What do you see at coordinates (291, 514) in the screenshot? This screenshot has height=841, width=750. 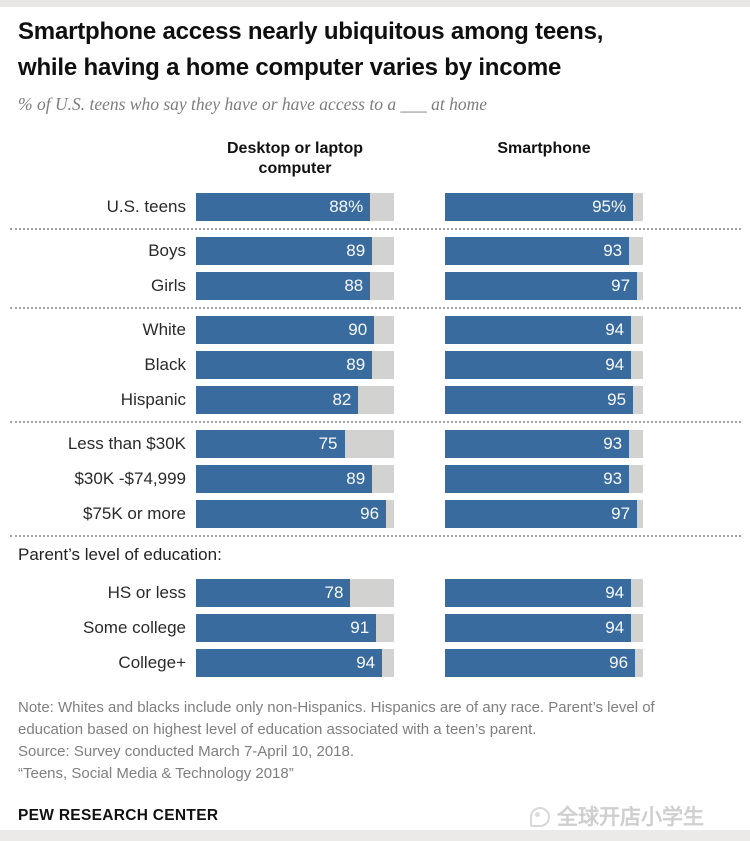 I see `desktop-bar: 96` at bounding box center [291, 514].